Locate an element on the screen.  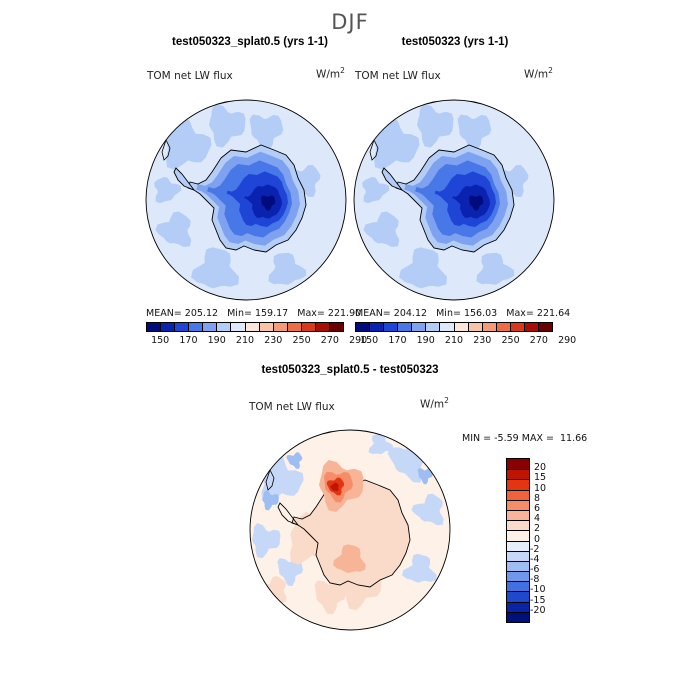
colorbar-tick-label: -8 is located at coordinates (535, 580).